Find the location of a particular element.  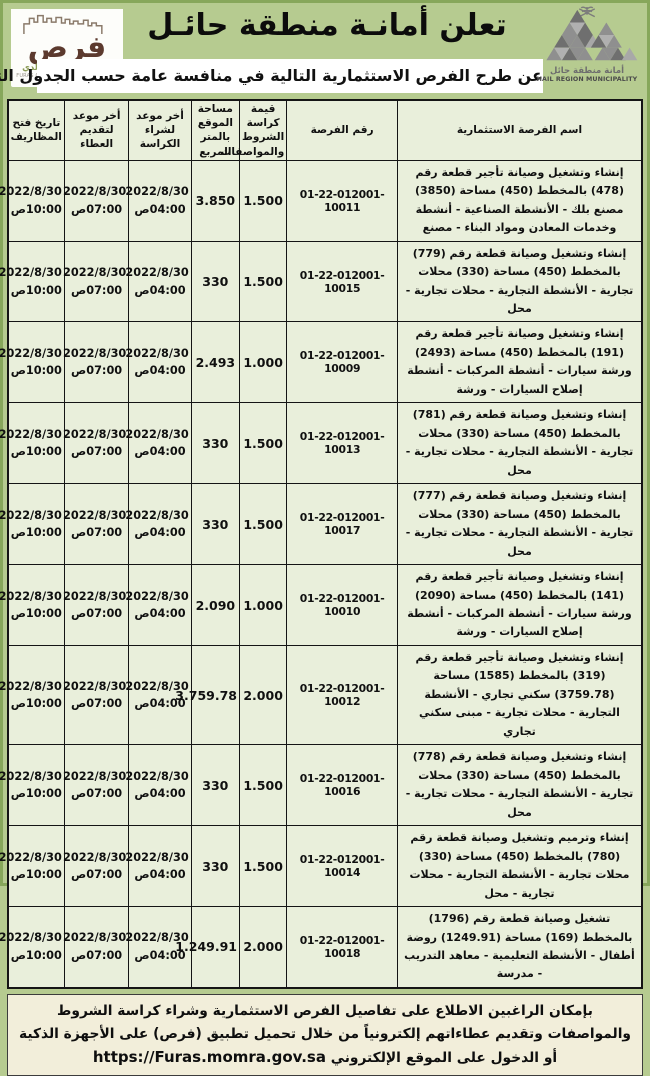

site-area: 3.759.78 is located at coordinates (207, 695).